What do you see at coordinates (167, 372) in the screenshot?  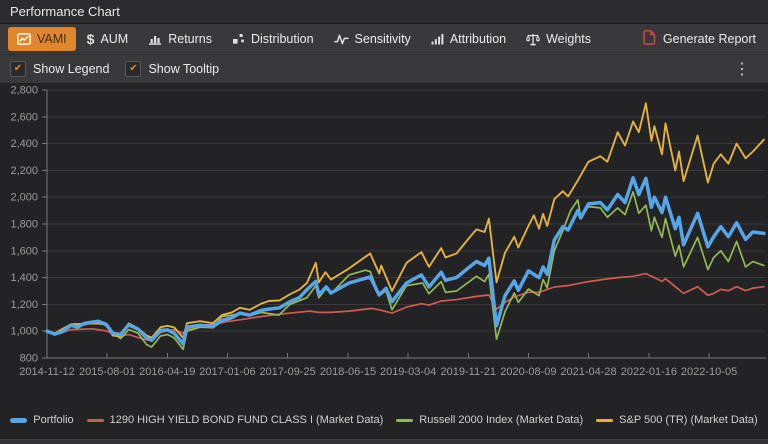 I see `svg-text: 2016-04-19` at bounding box center [167, 372].